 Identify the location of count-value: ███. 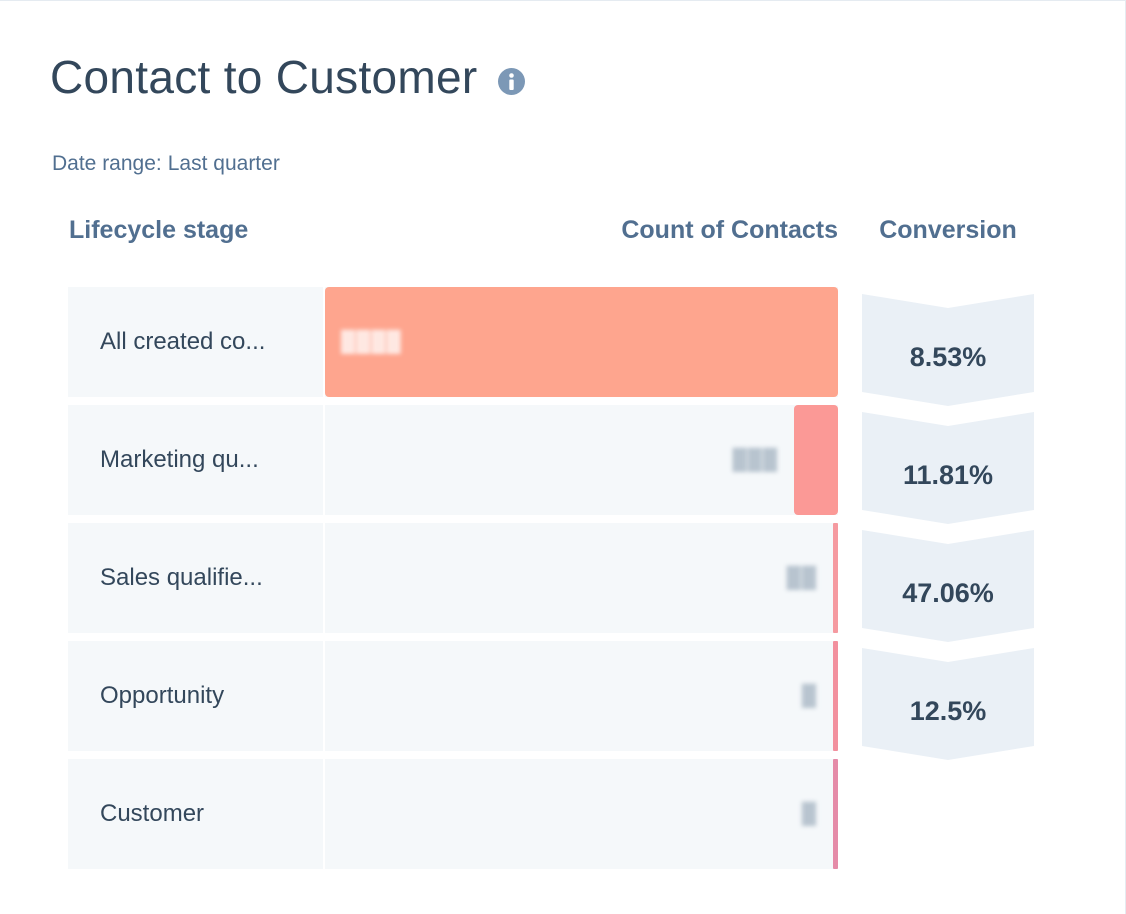
(755, 460).